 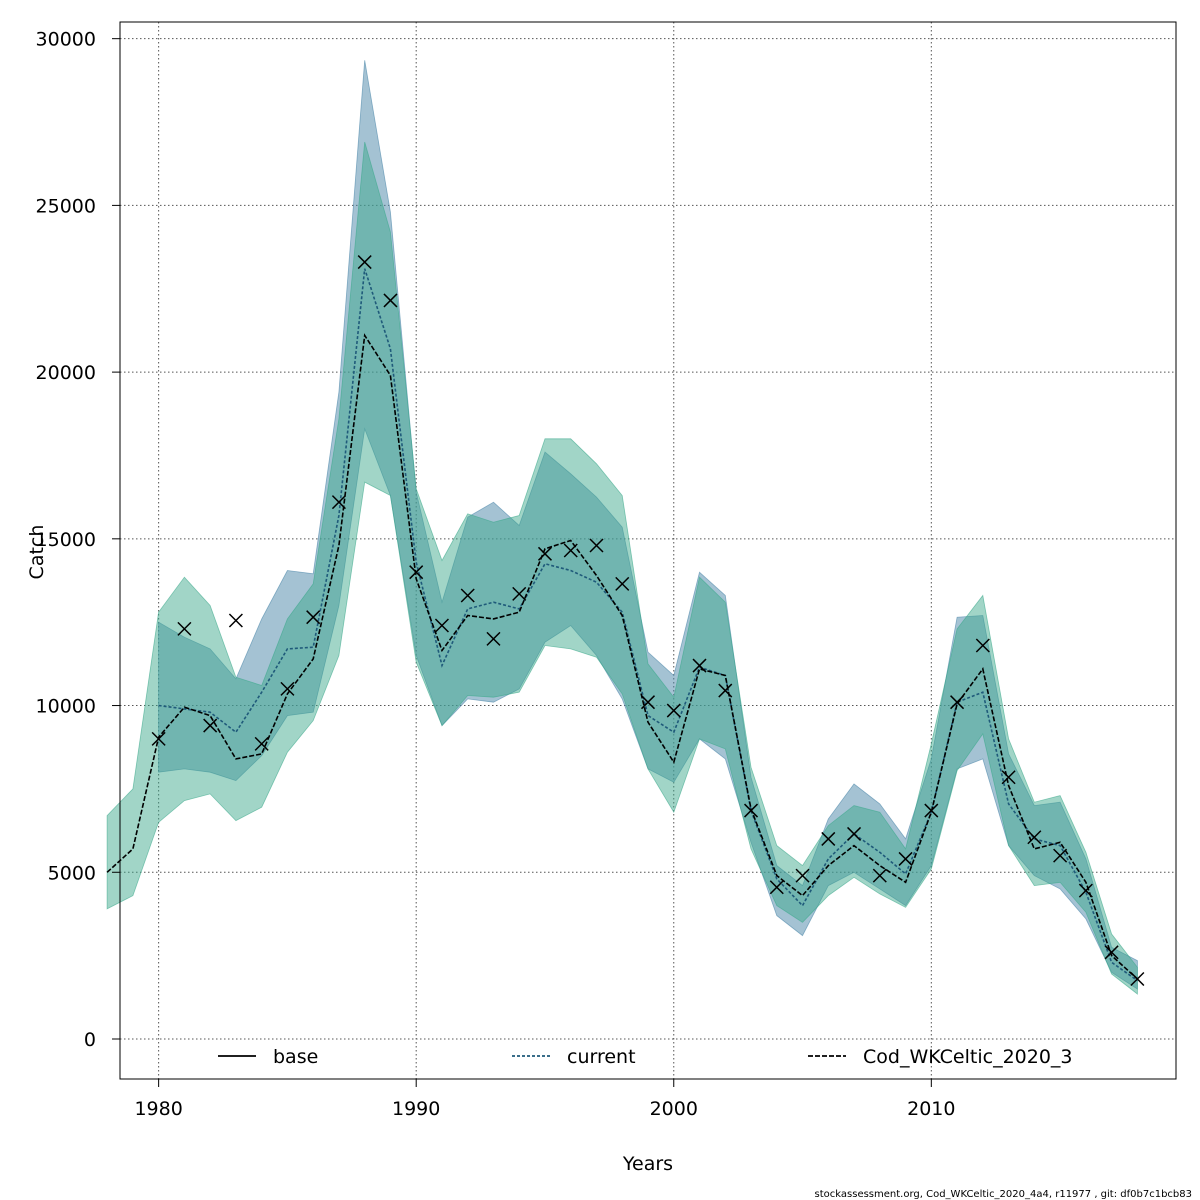 I want to click on legend: base current Cod_WKCeltic_2020_3, so click(x=645, y=1057).